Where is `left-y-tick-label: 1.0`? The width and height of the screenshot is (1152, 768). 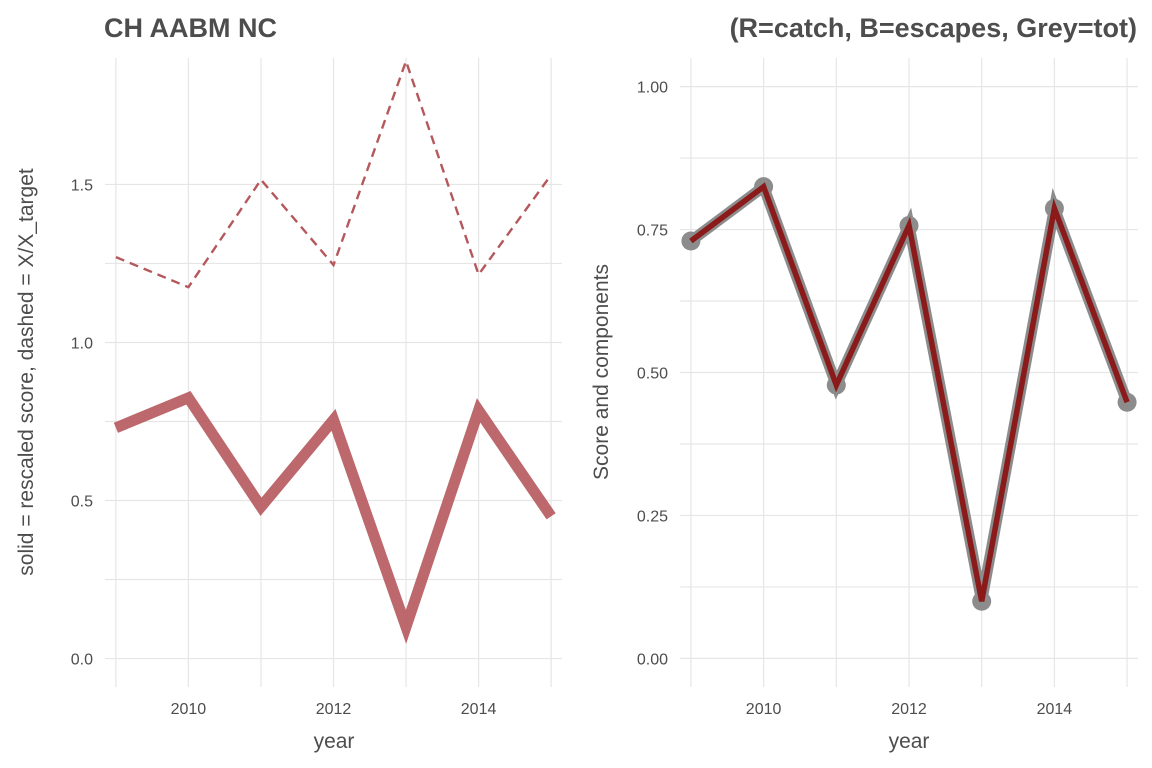
left-y-tick-label: 1.0 is located at coordinates (82, 343).